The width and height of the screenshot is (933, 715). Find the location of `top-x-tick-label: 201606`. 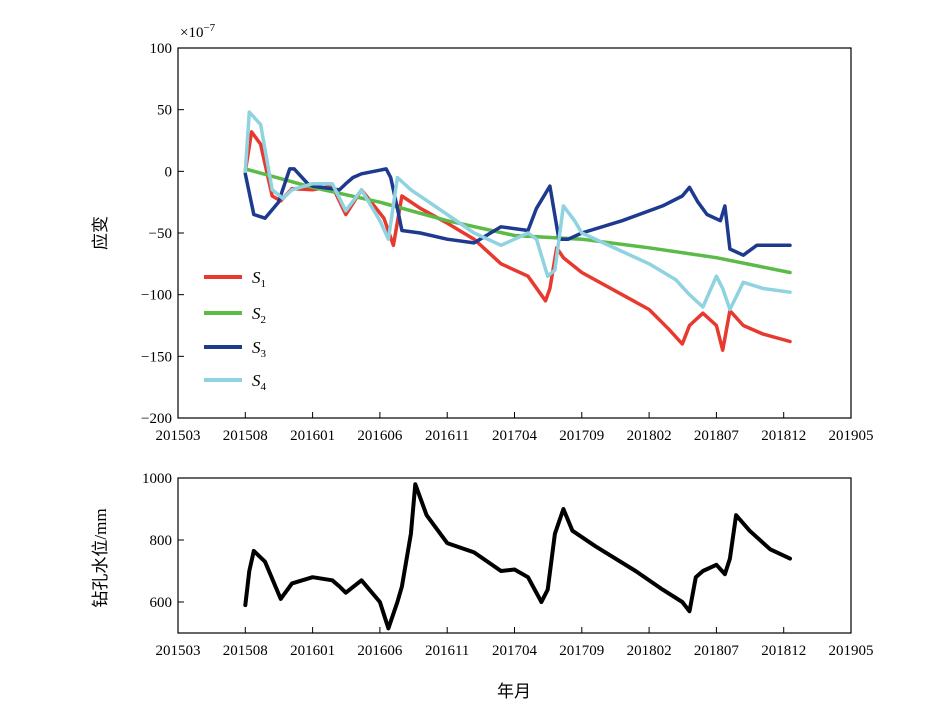

top-x-tick-label: 201606 is located at coordinates (380, 436).